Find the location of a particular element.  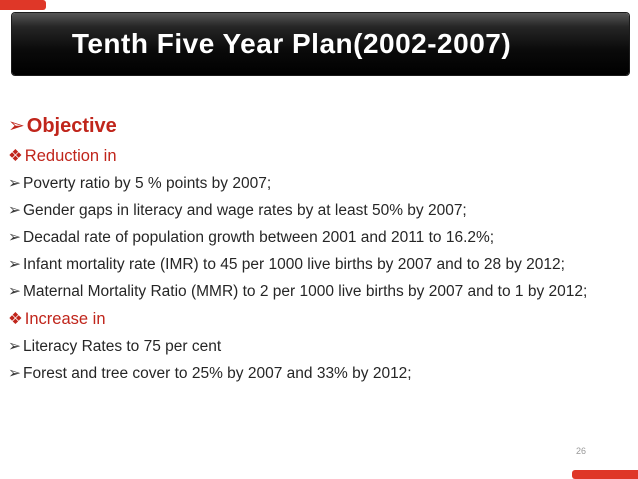

reduction-subheading: ❖ Reduction in is located at coordinates (310, 156).